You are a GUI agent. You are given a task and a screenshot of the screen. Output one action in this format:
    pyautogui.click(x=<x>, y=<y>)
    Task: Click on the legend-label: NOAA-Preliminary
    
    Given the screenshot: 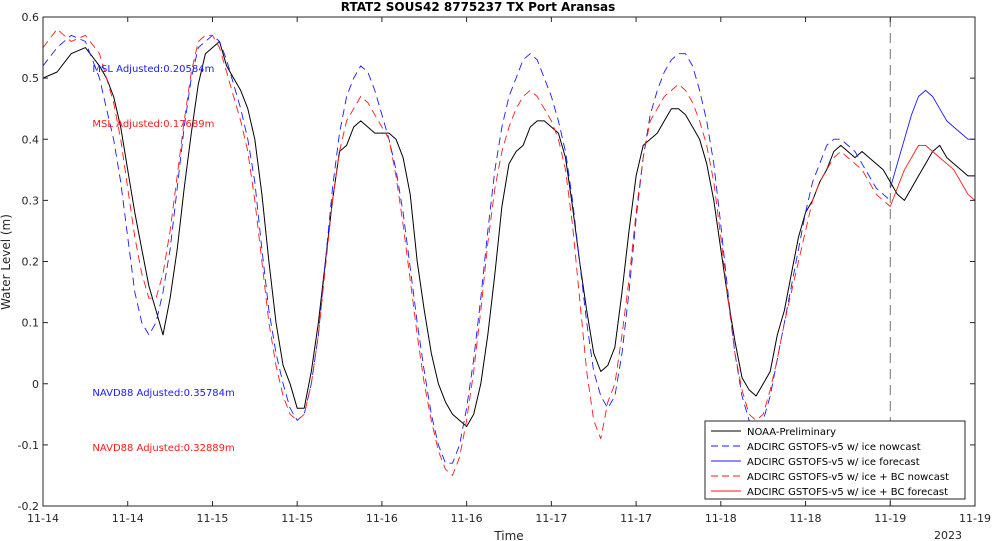 What is the action you would take?
    pyautogui.click(x=791, y=432)
    